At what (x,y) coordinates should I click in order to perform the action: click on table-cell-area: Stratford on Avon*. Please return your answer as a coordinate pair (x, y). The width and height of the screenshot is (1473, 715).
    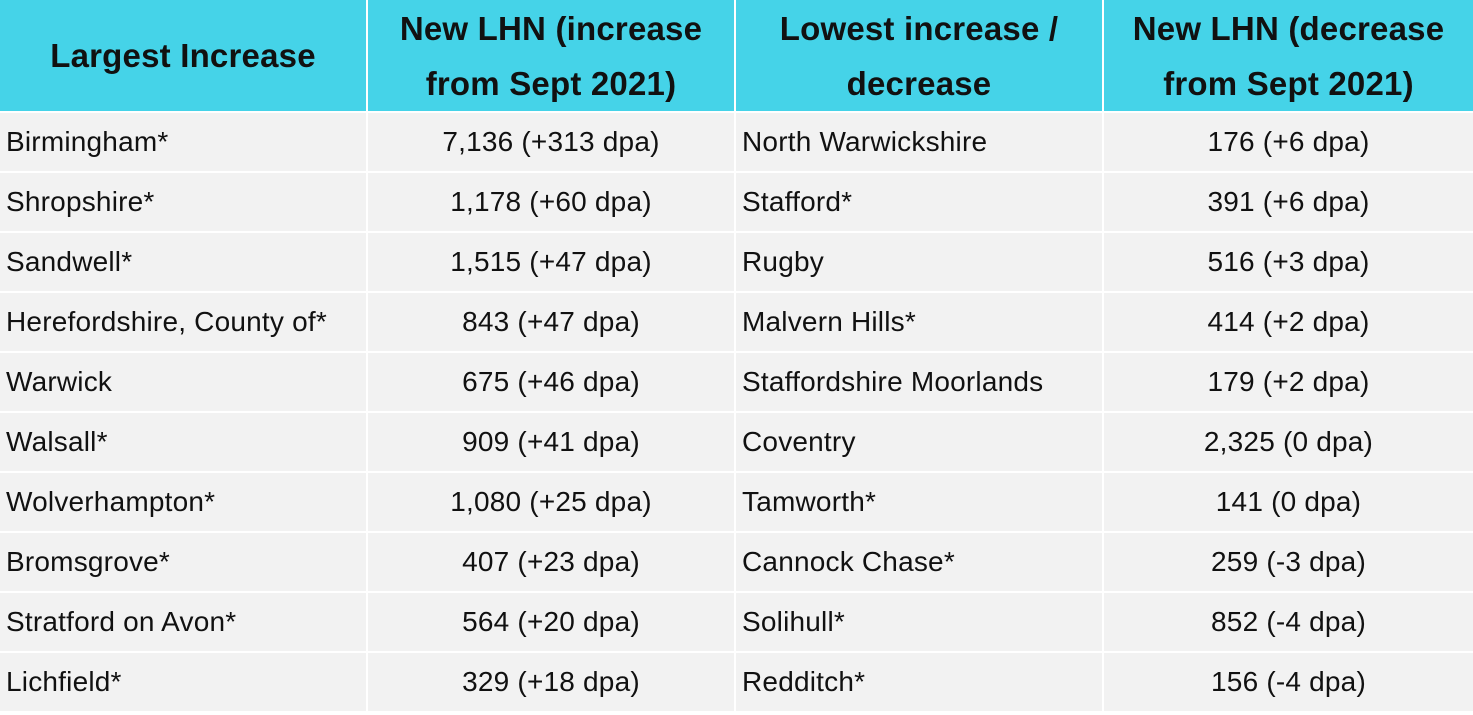
    Looking at the image, I should click on (184, 623).